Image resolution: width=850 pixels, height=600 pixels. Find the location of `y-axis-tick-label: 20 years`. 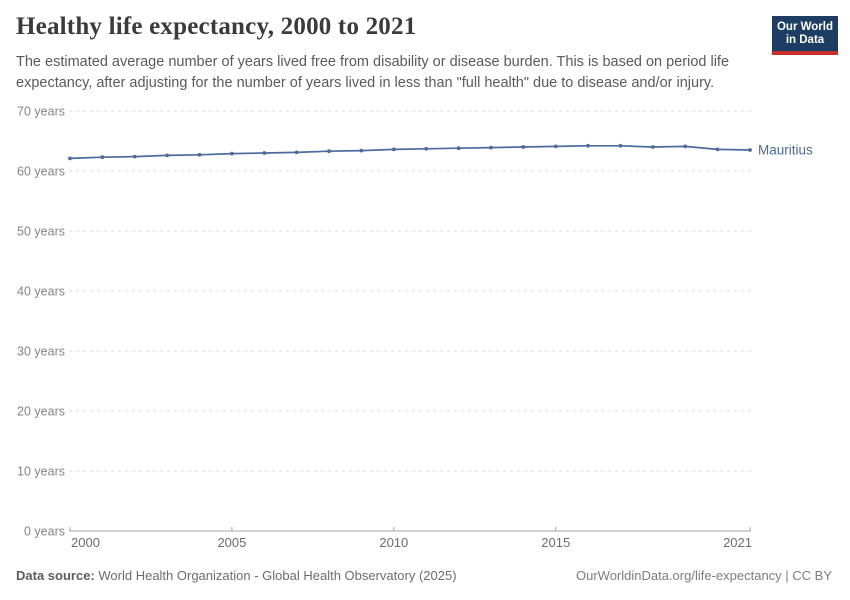

y-axis-tick-label: 20 years is located at coordinates (41, 412).